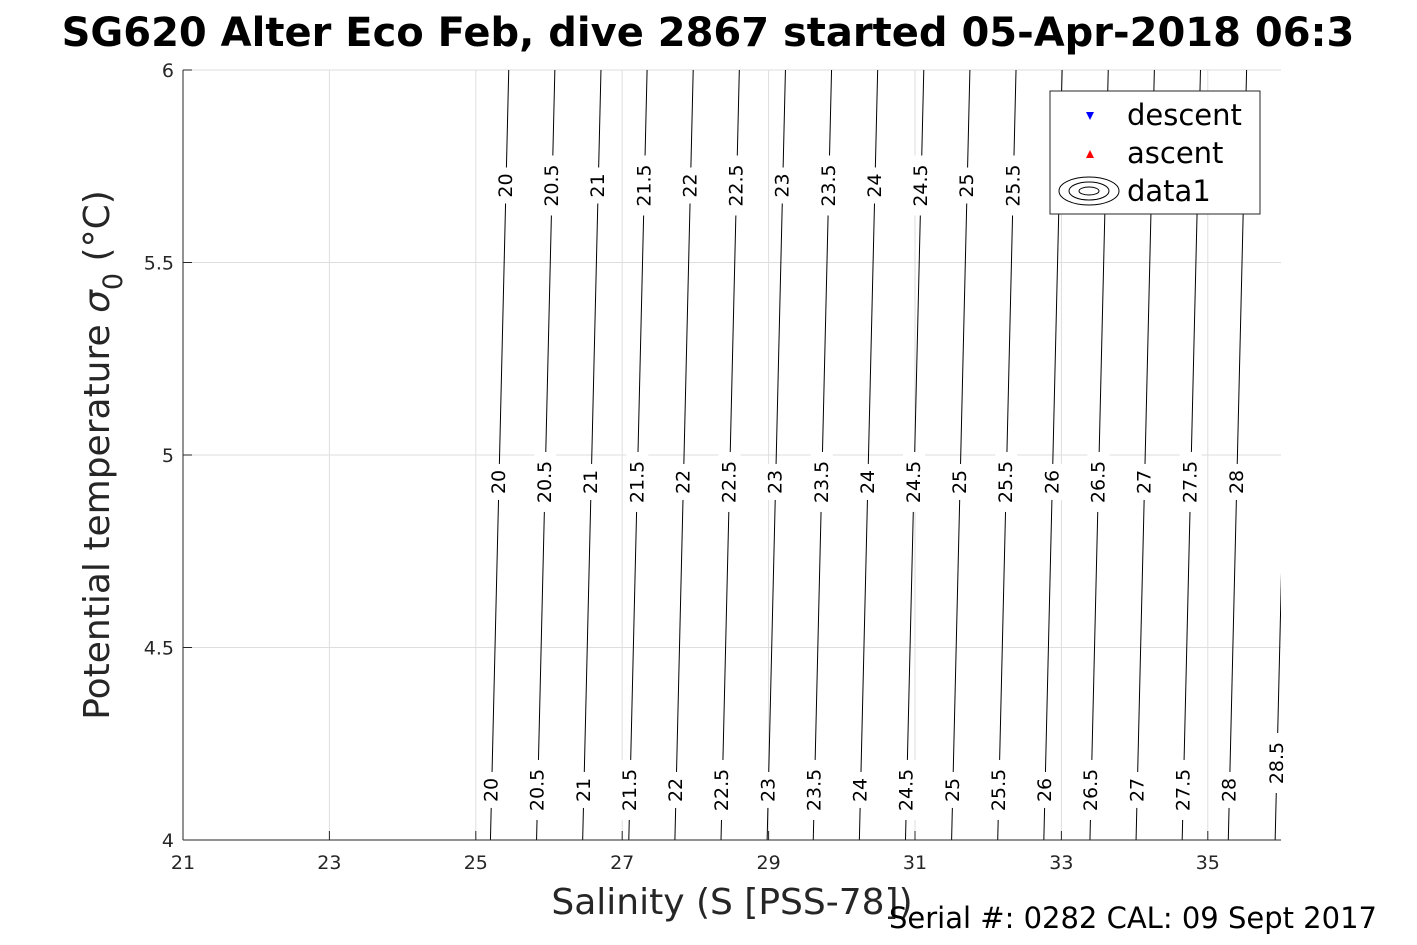 The width and height of the screenshot is (1417, 945). What do you see at coordinates (97, 516) in the screenshot?
I see `y-axis-label-main: Potential temperature` at bounding box center [97, 516].